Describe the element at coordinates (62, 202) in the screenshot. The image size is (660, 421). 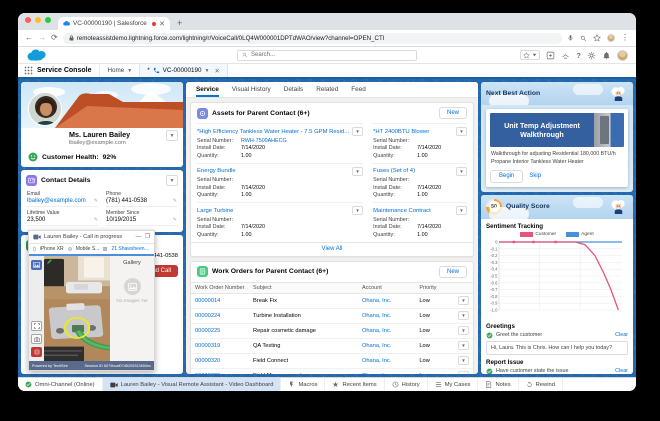
I see `field-value: lbailey@example.com ✎` at that location.